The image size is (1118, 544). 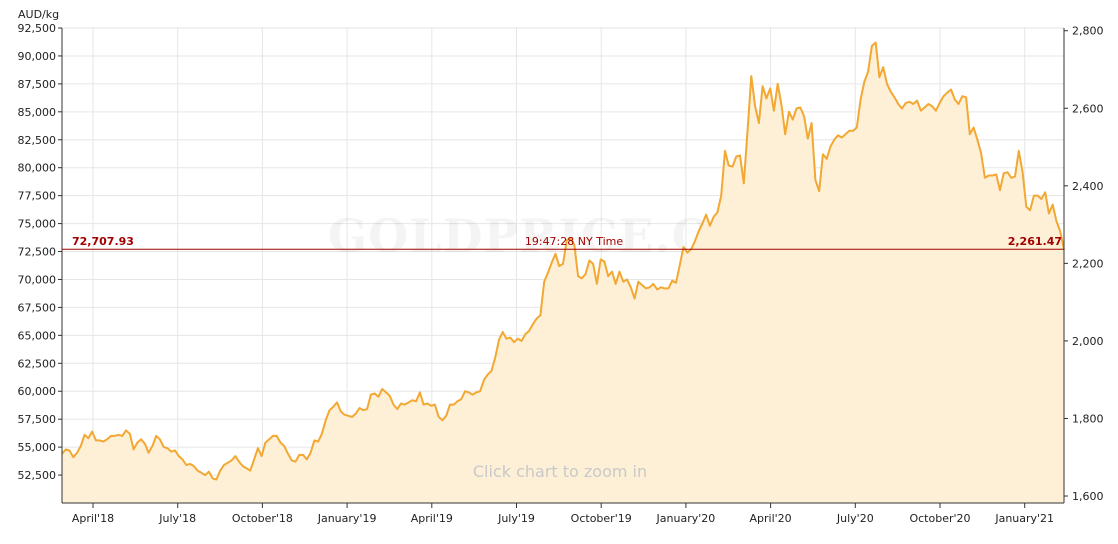 I want to click on y-tick-label: 72,500, so click(x=37, y=252).